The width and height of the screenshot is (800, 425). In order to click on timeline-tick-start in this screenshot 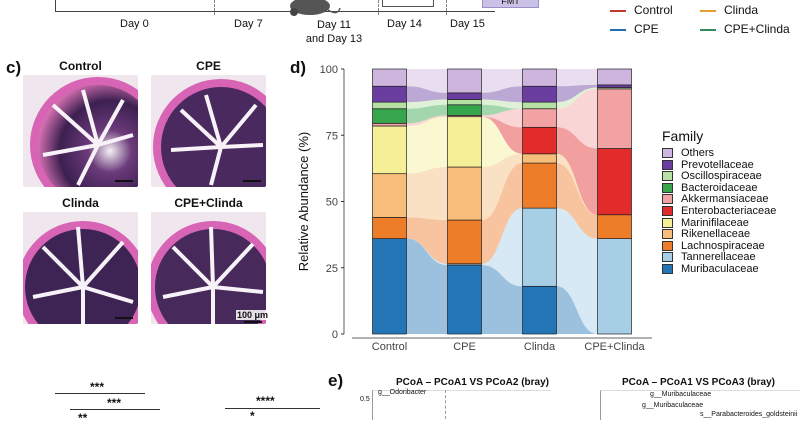, I will do `click(55, 6)`.